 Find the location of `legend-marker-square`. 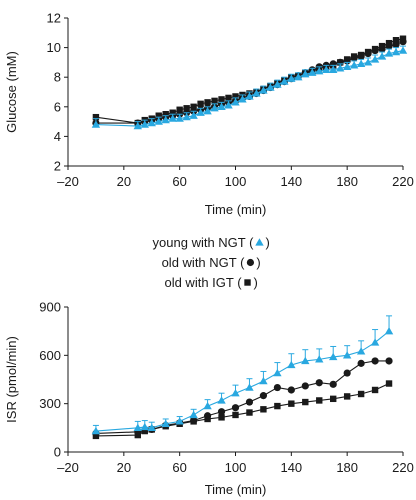

legend-marker-square is located at coordinates (247, 282).